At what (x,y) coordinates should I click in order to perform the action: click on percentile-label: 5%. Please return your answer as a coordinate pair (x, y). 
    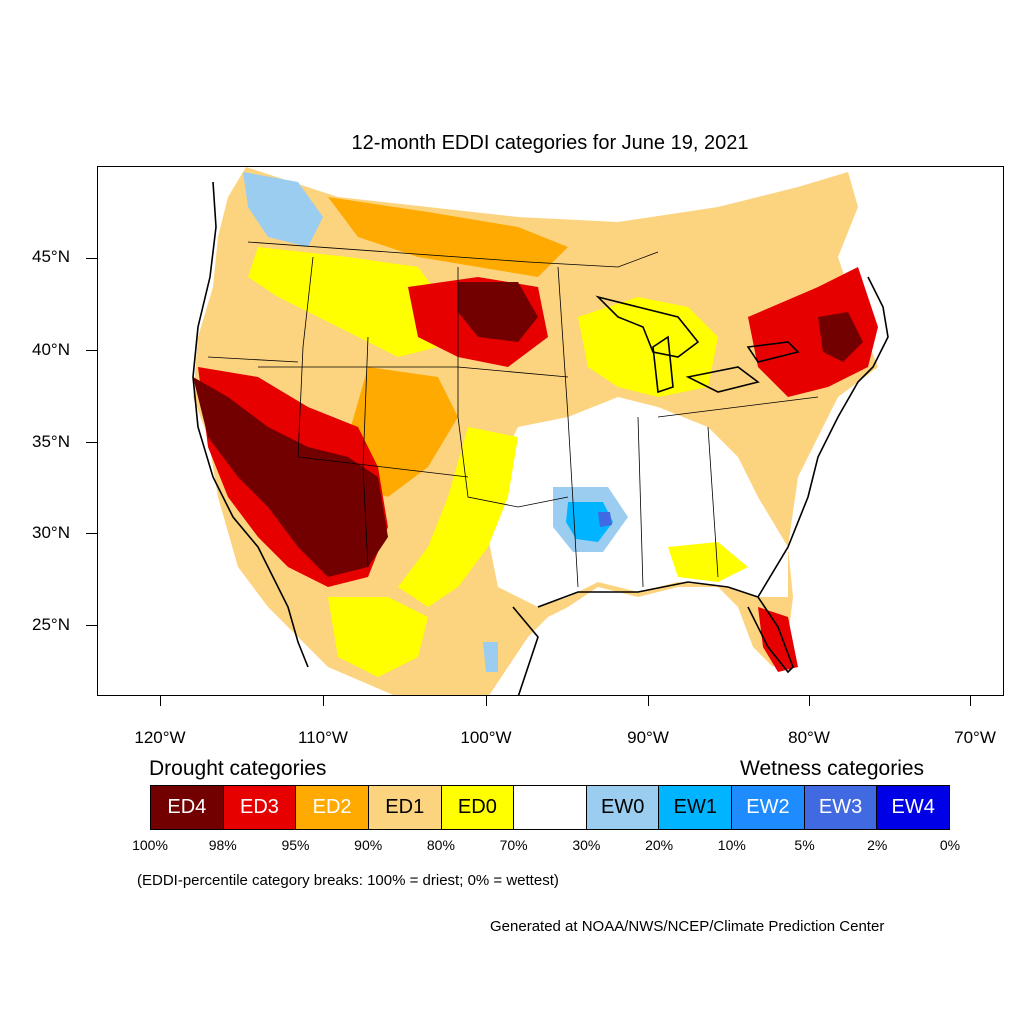
    Looking at the image, I should click on (804, 845).